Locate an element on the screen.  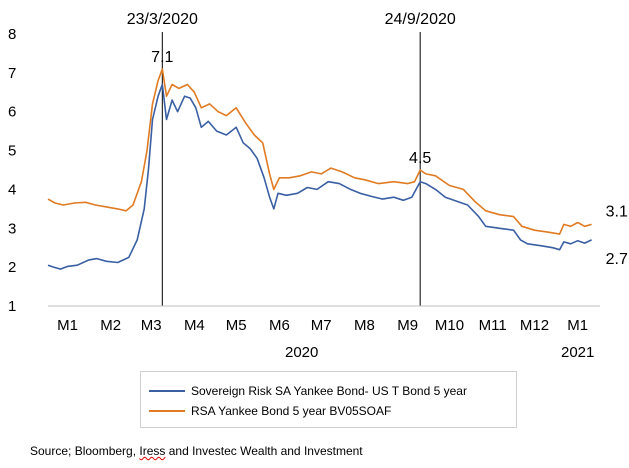
value-label: 7.1 is located at coordinates (162, 57).